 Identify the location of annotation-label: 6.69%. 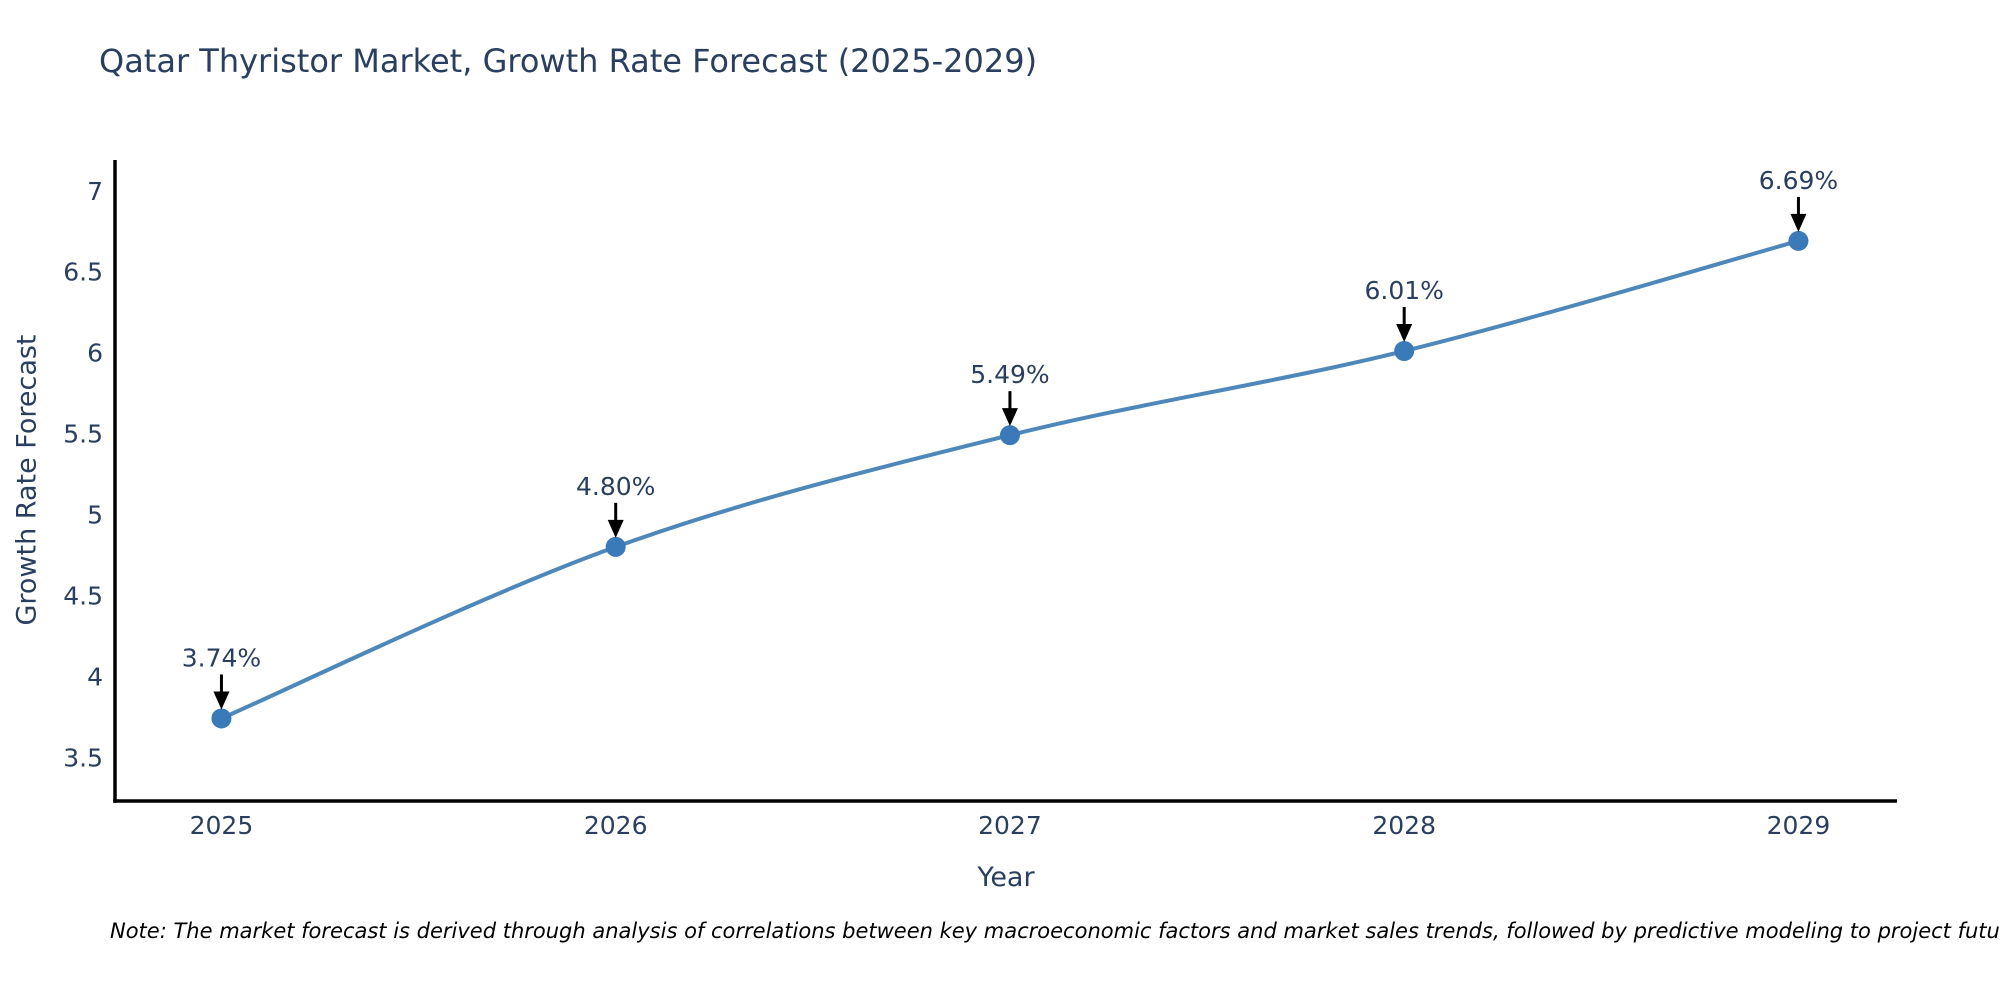
(1798, 180).